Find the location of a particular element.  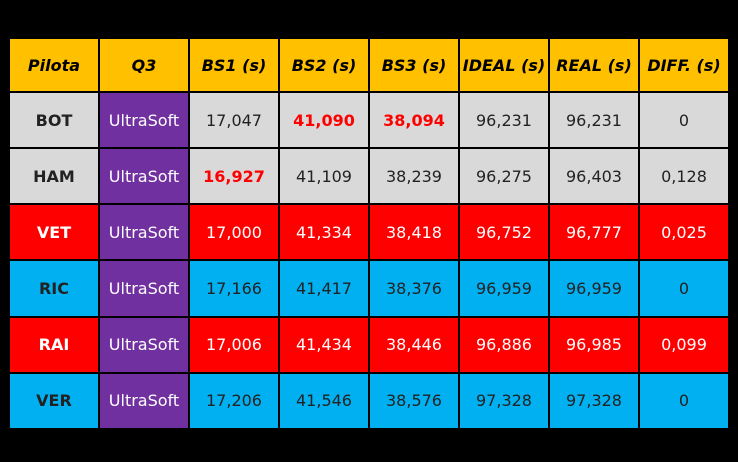

cell-real: 97,328 is located at coordinates (594, 400).